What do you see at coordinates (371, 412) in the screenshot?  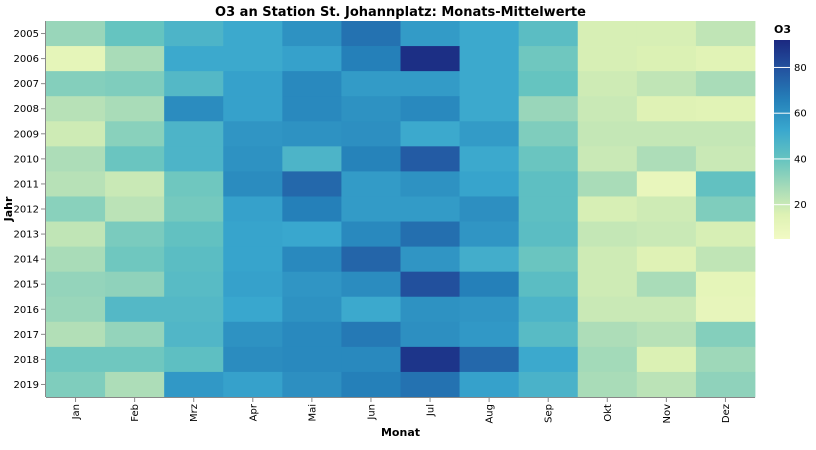 I see `x-tick-label: Jun` at bounding box center [371, 412].